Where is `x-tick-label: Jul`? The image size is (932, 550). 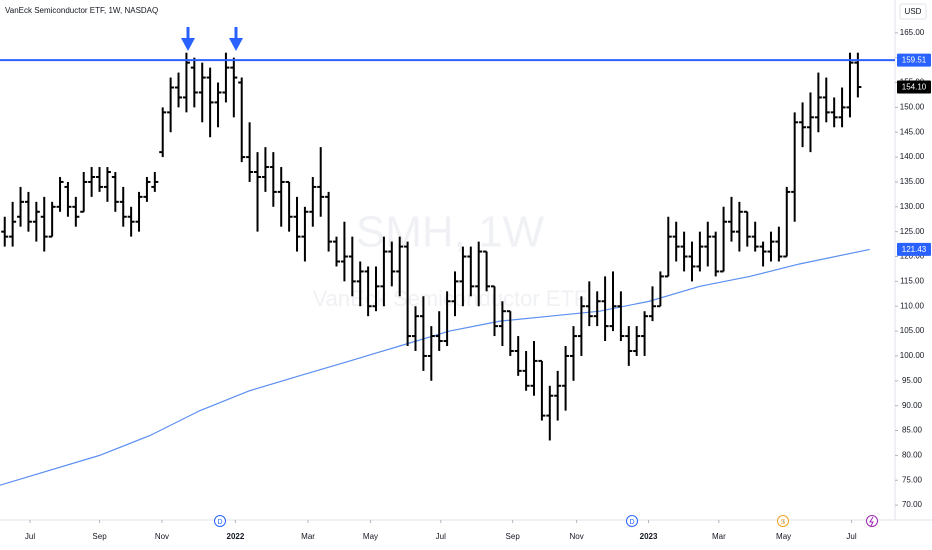
x-tick-label: Jul is located at coordinates (441, 536).